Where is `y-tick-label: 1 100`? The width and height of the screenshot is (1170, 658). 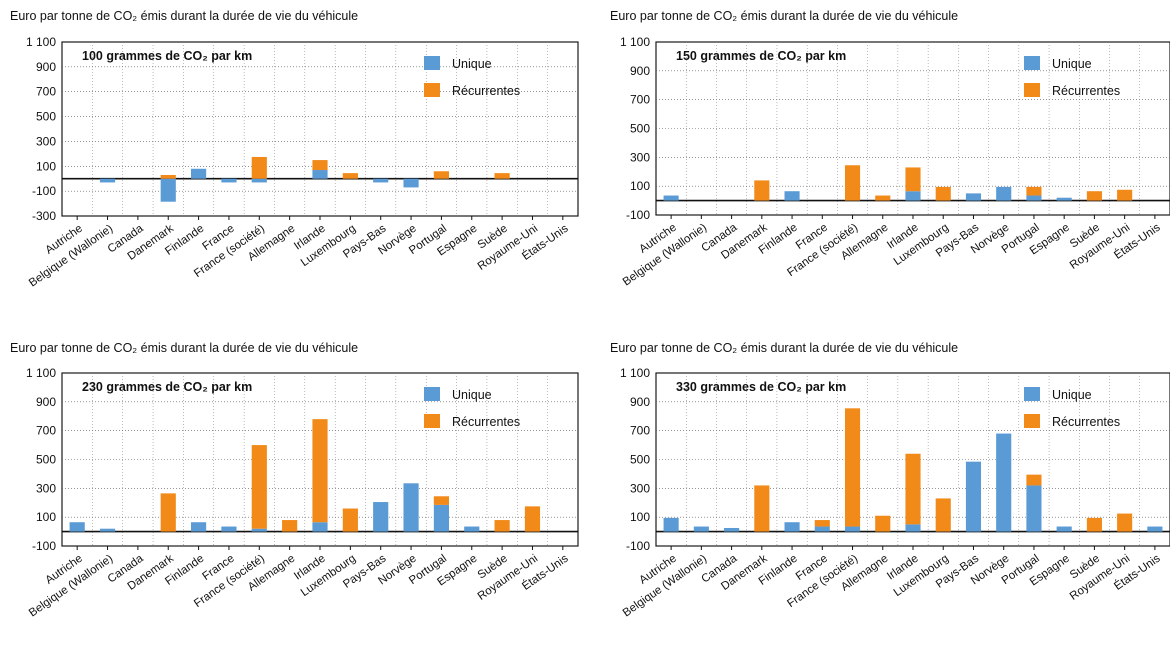
y-tick-label: 1 100 is located at coordinates (41, 42).